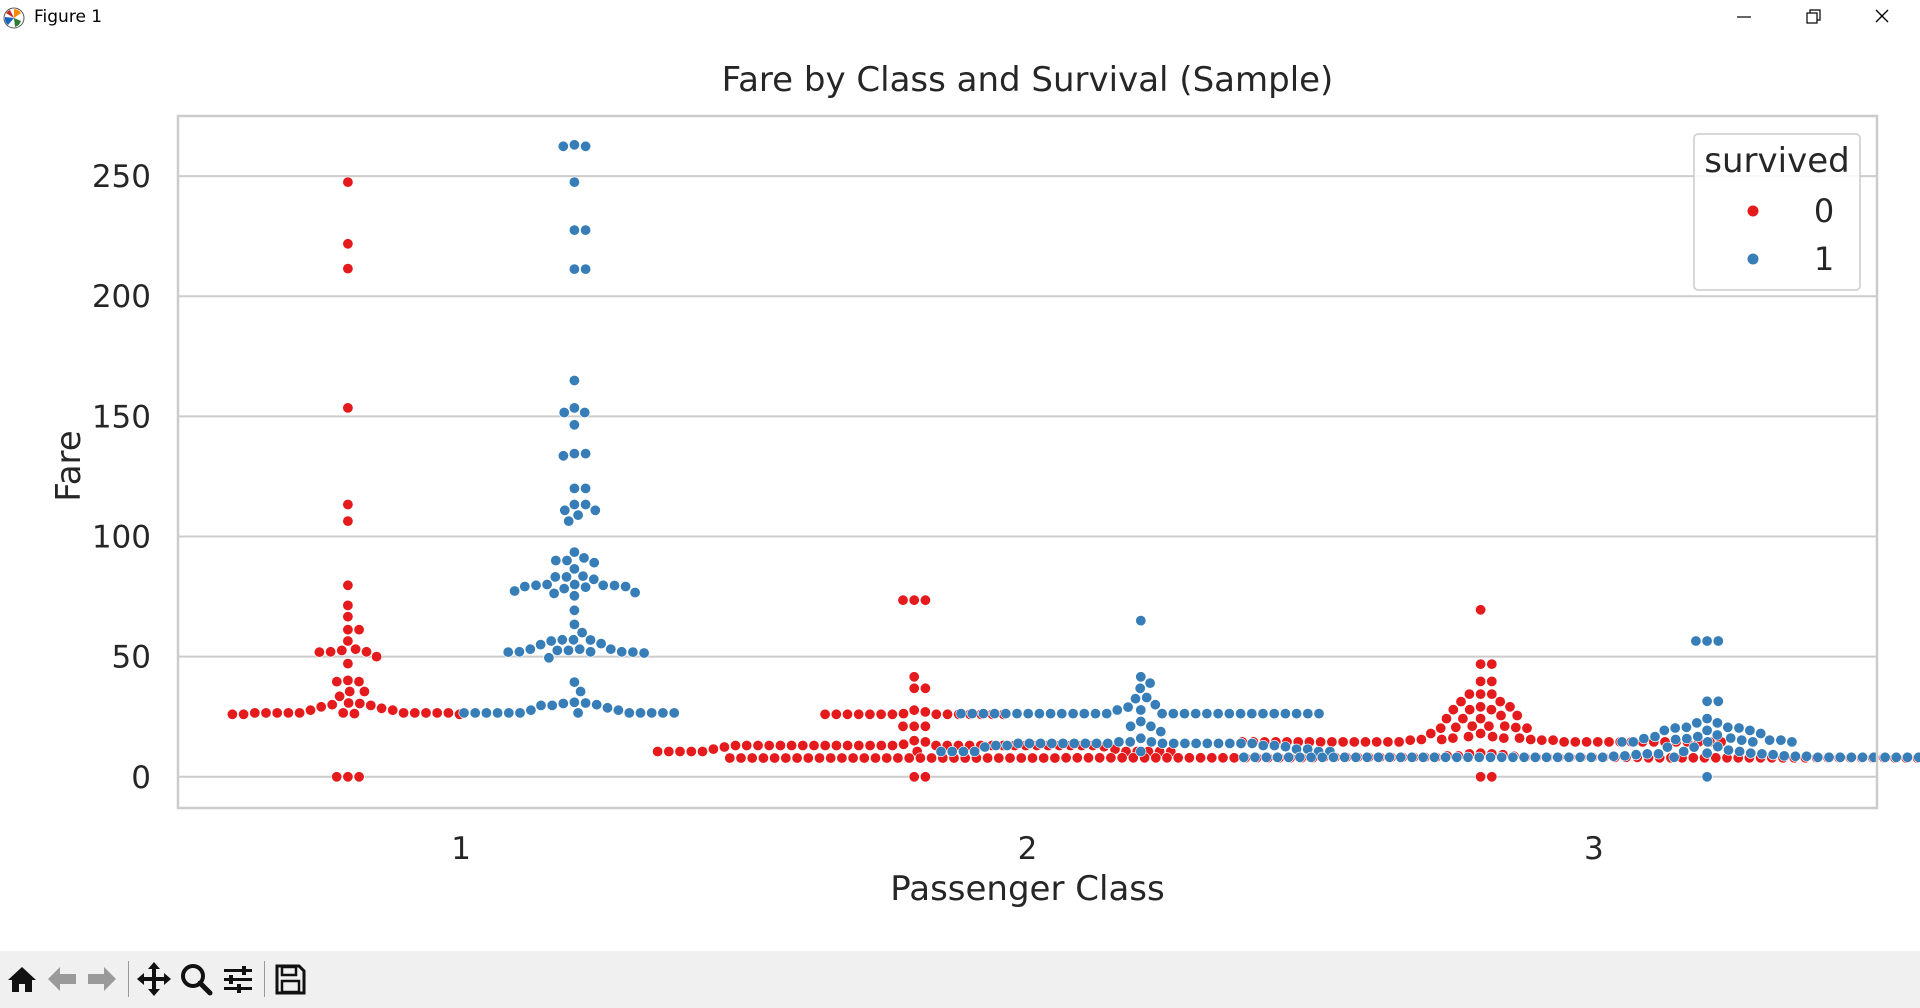 This screenshot has height=1008, width=1920. I want to click on back-button, so click(62, 979).